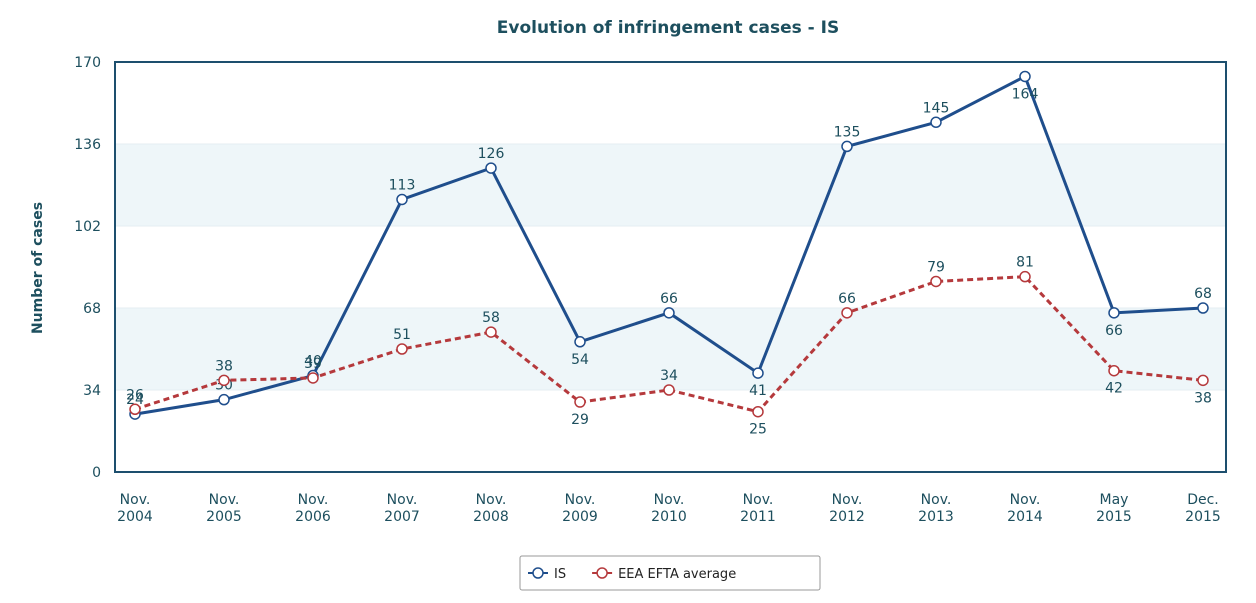 This screenshot has height=603, width=1256. Describe the element at coordinates (1114, 508) in the screenshot. I see `x-tick-label: May 2015` at that location.